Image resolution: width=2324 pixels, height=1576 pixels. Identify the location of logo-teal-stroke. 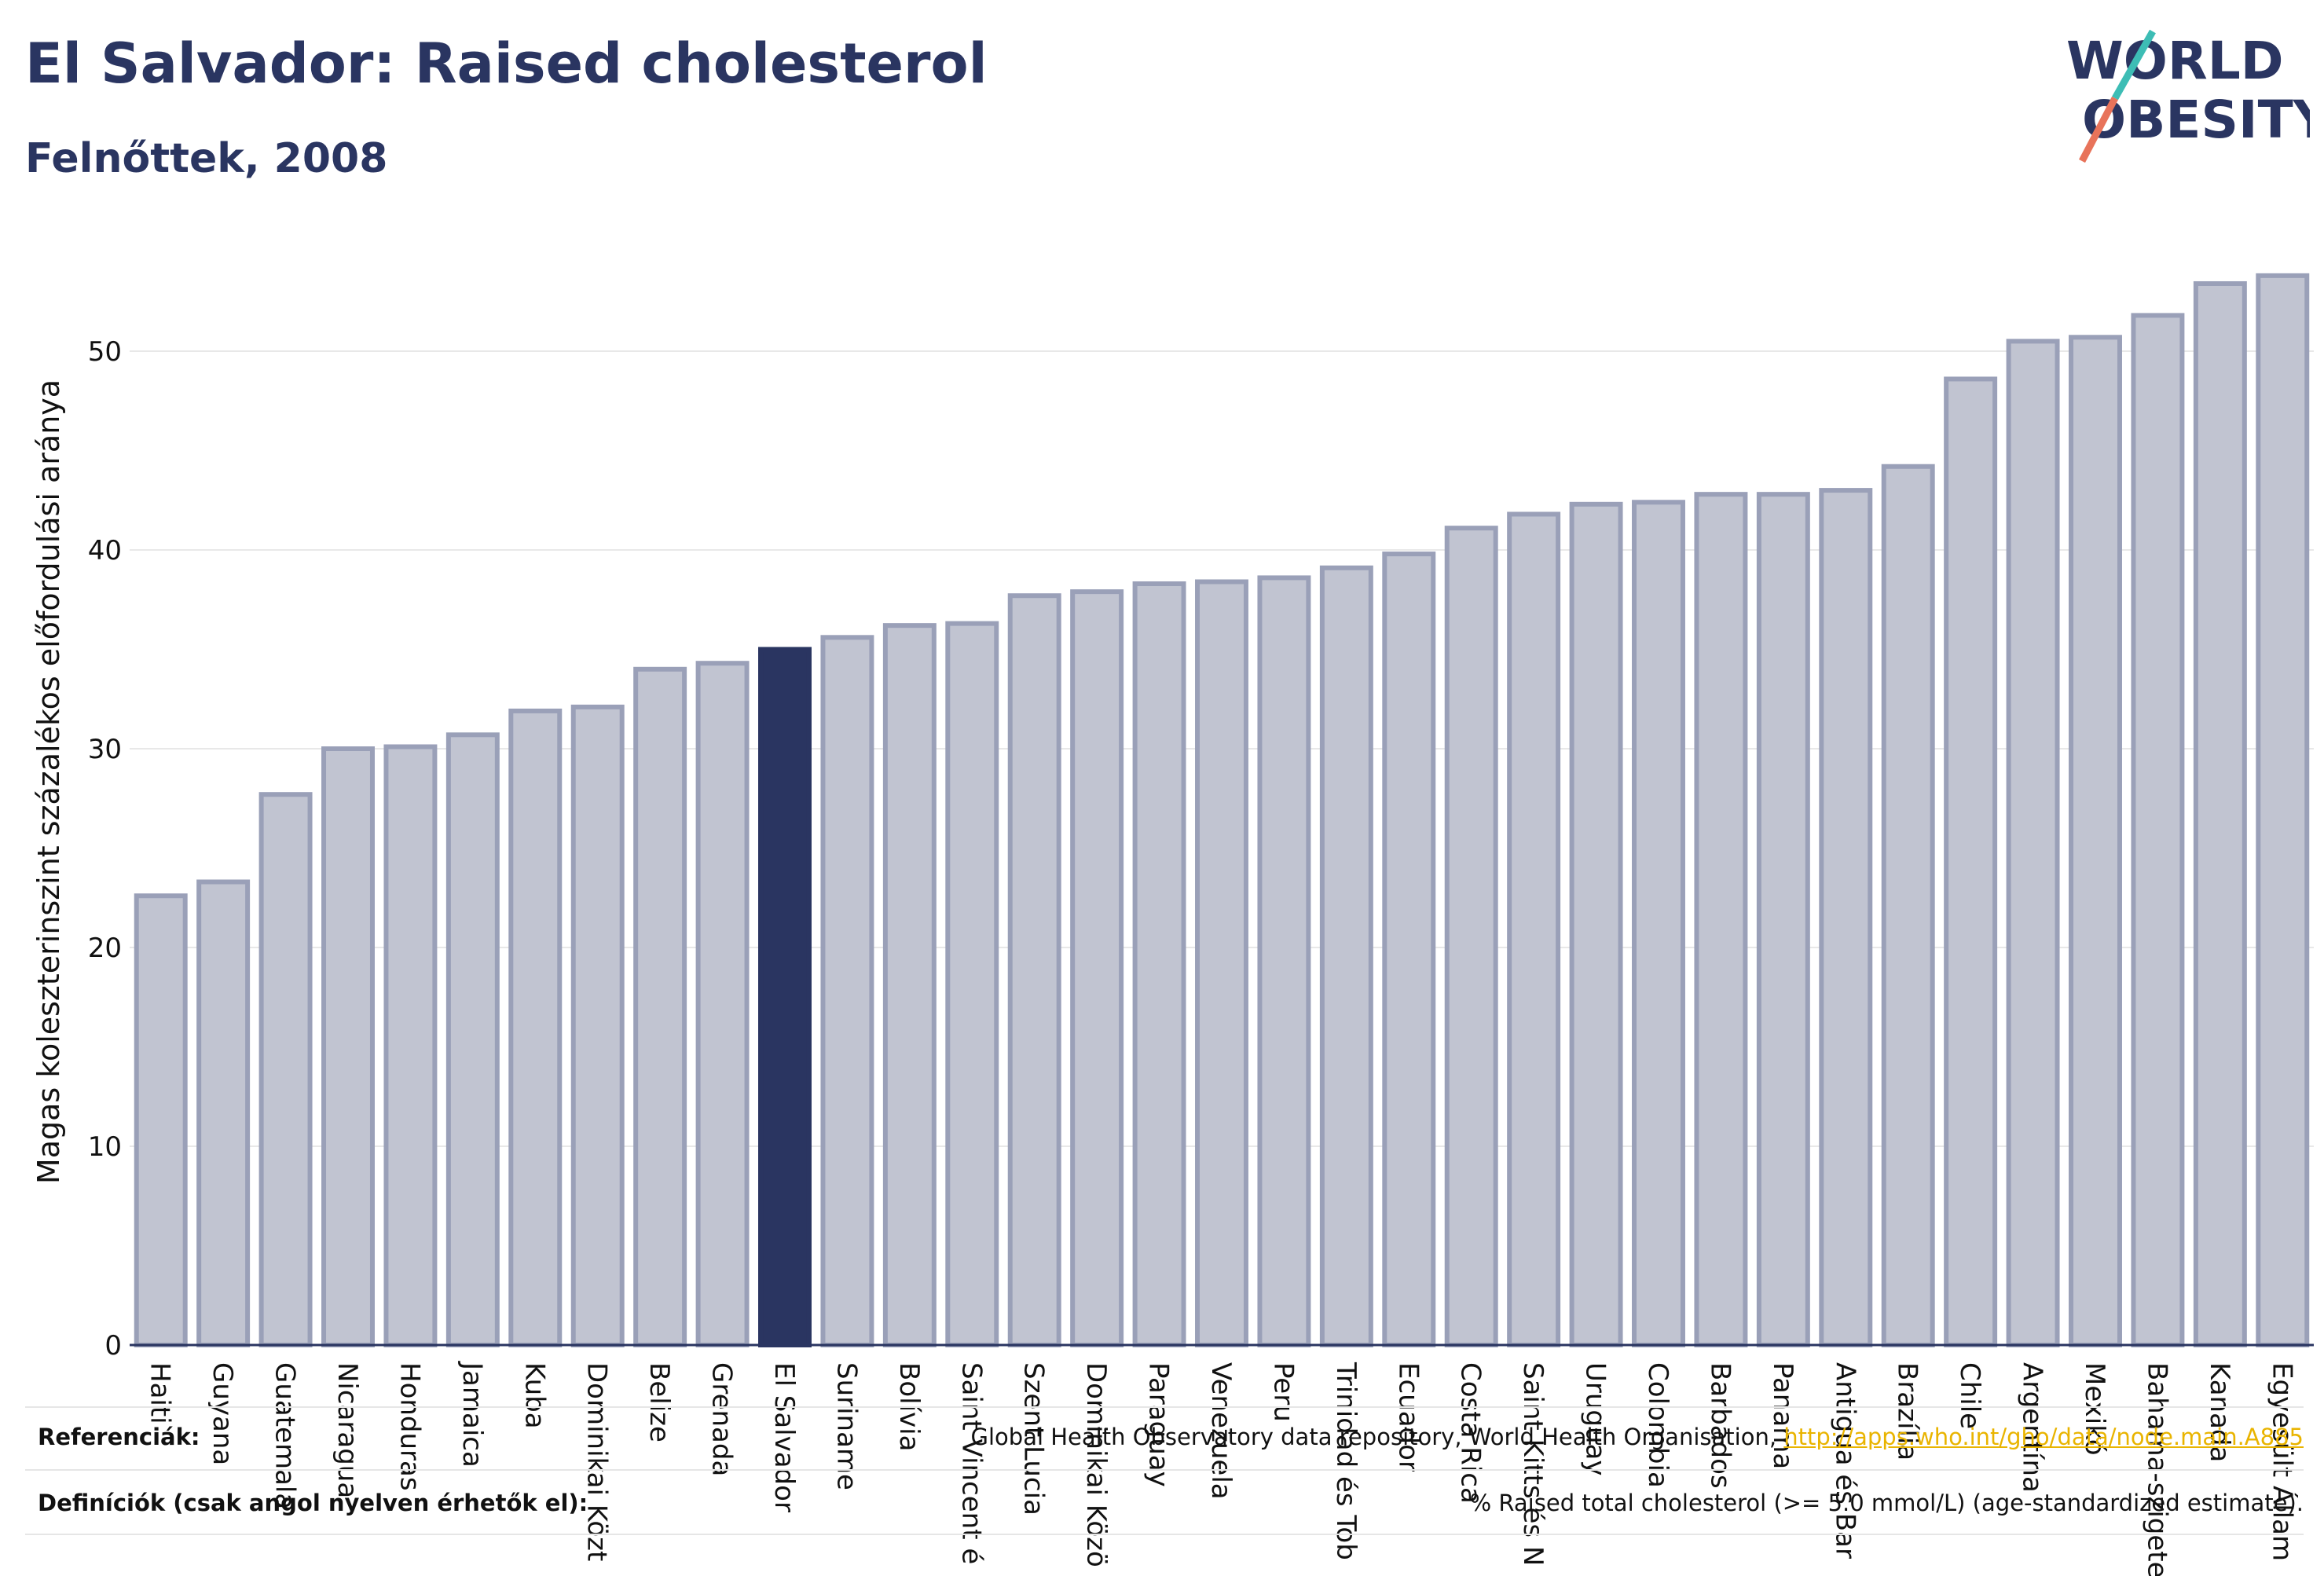
(2134, 65).